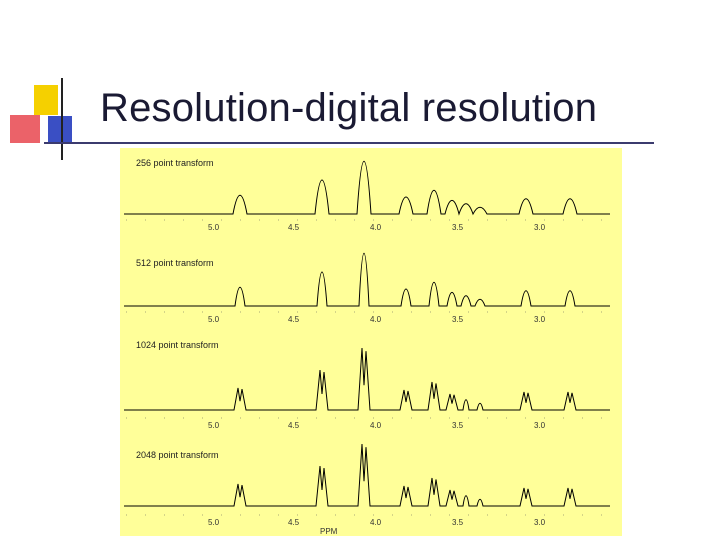 The height and width of the screenshot is (540, 720). What do you see at coordinates (349, 108) in the screenshot?
I see `slide-title: Resolution-digital resolution` at bounding box center [349, 108].